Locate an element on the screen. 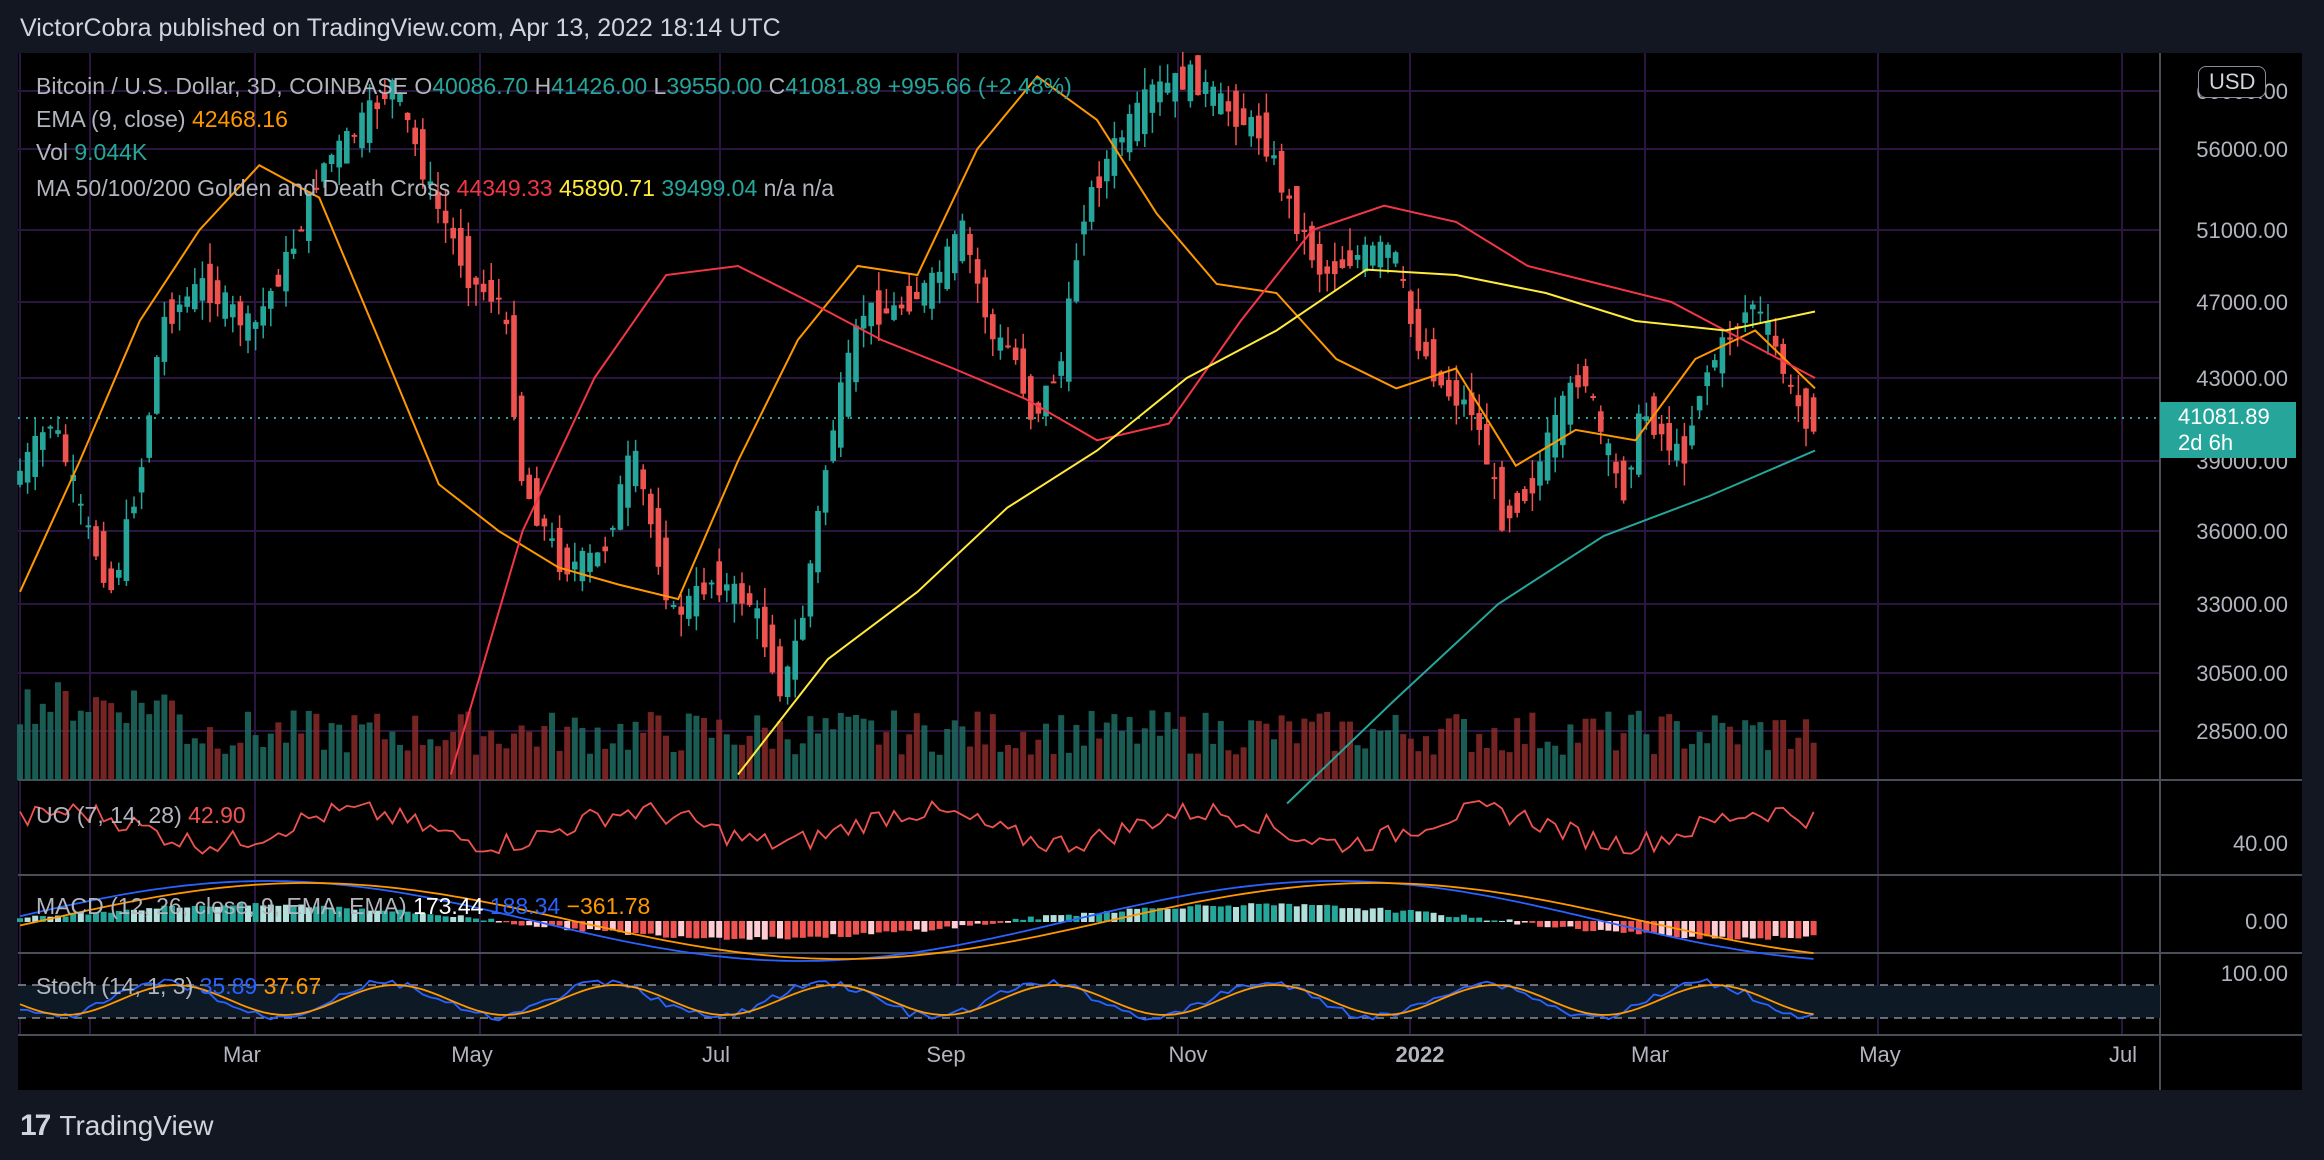  macd-value-2: 188.34 is located at coordinates (528, 906).